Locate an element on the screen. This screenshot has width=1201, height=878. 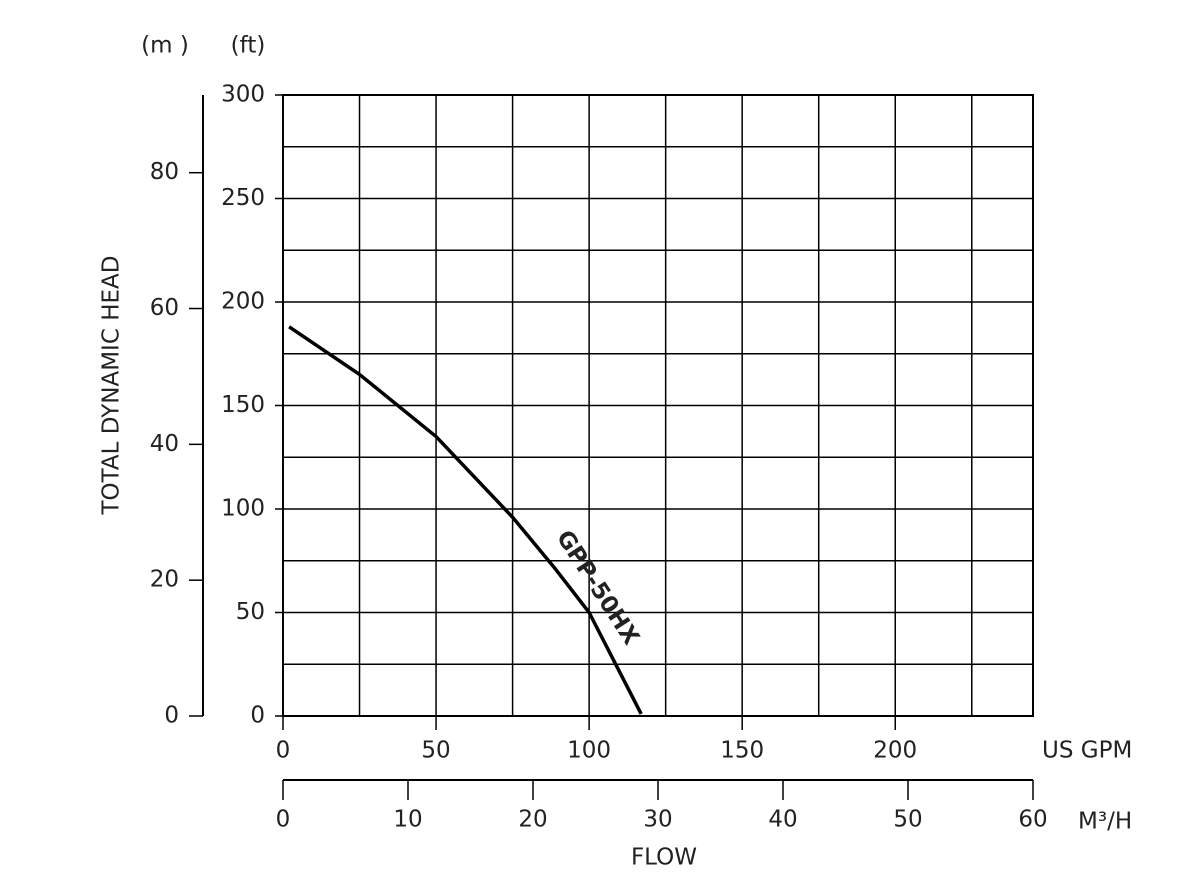
x-tick-label: 150 is located at coordinates (742, 751).